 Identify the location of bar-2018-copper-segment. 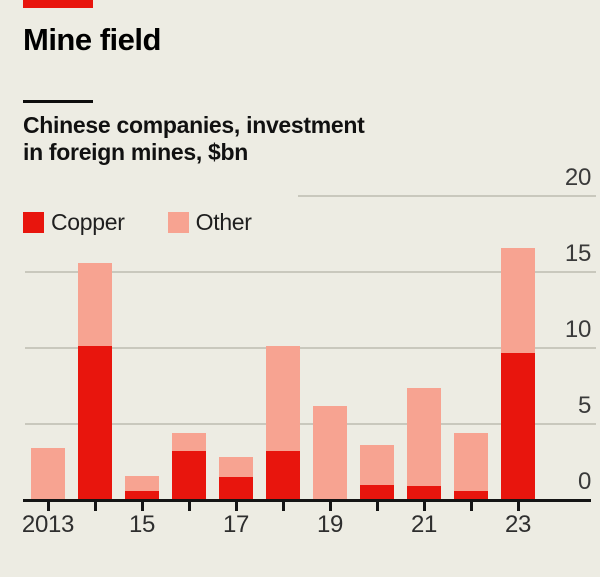
(283, 475).